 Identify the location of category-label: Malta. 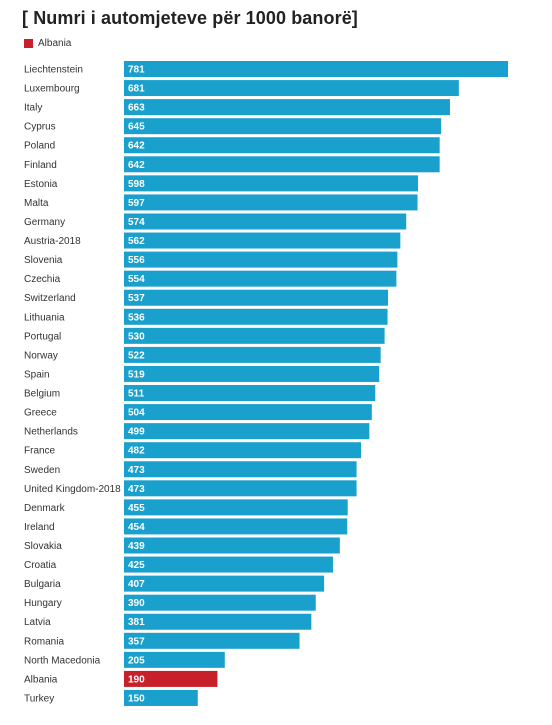
(36, 203).